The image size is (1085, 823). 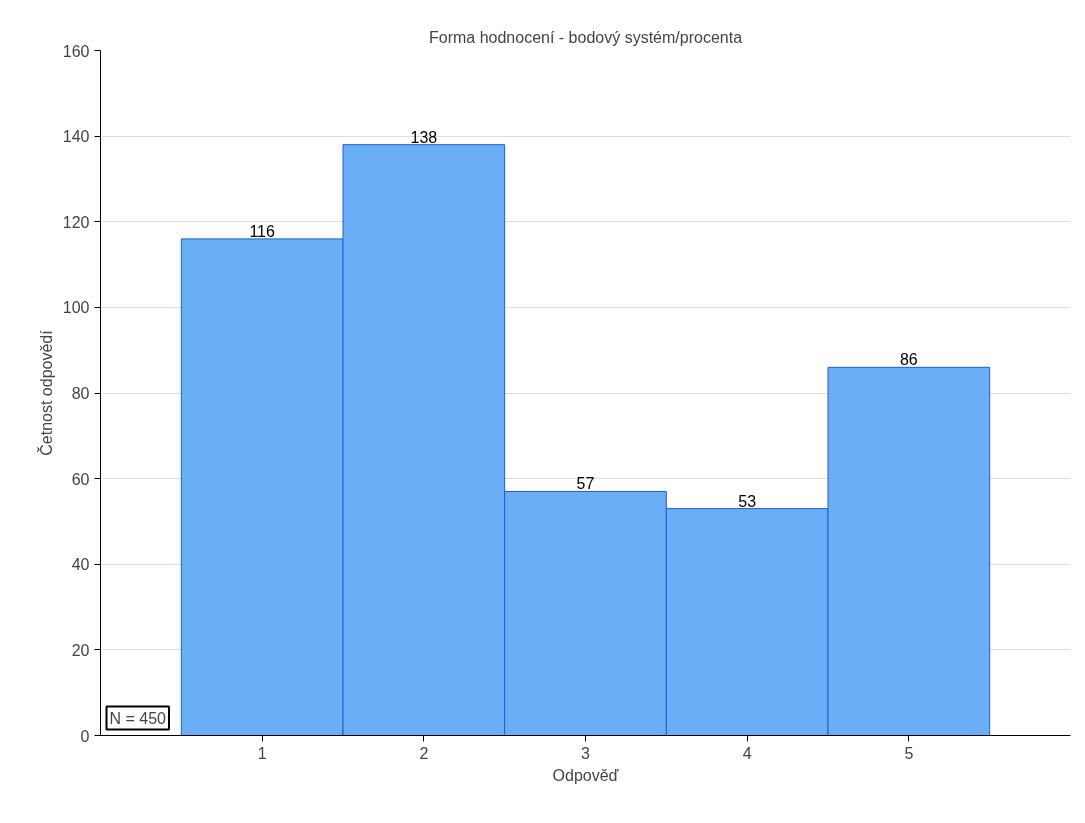 What do you see at coordinates (585, 775) in the screenshot?
I see `x-axis-title: Odpověď` at bounding box center [585, 775].